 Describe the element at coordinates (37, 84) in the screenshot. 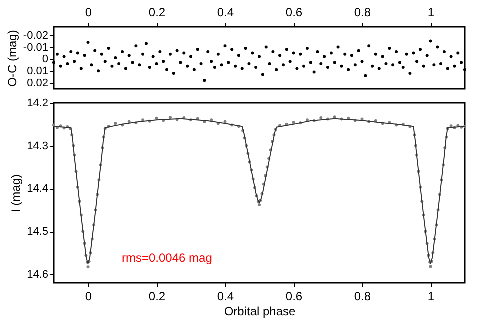

I see `y-tick-label: 0.02` at that location.